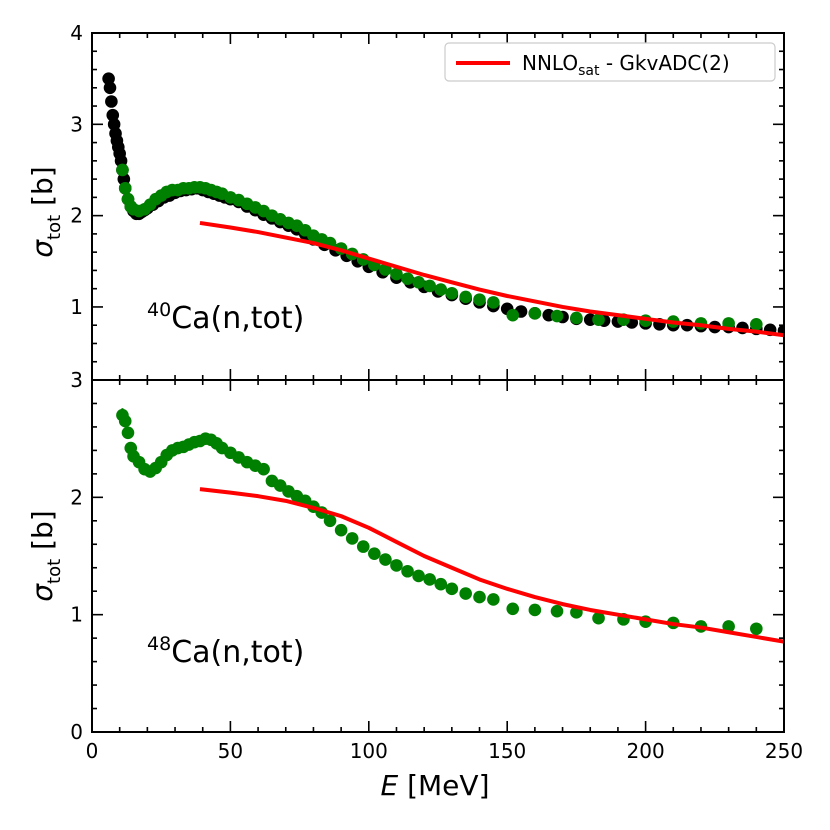  Describe the element at coordinates (76, 216) in the screenshot. I see `ca40-y-tick-label: 2` at that location.